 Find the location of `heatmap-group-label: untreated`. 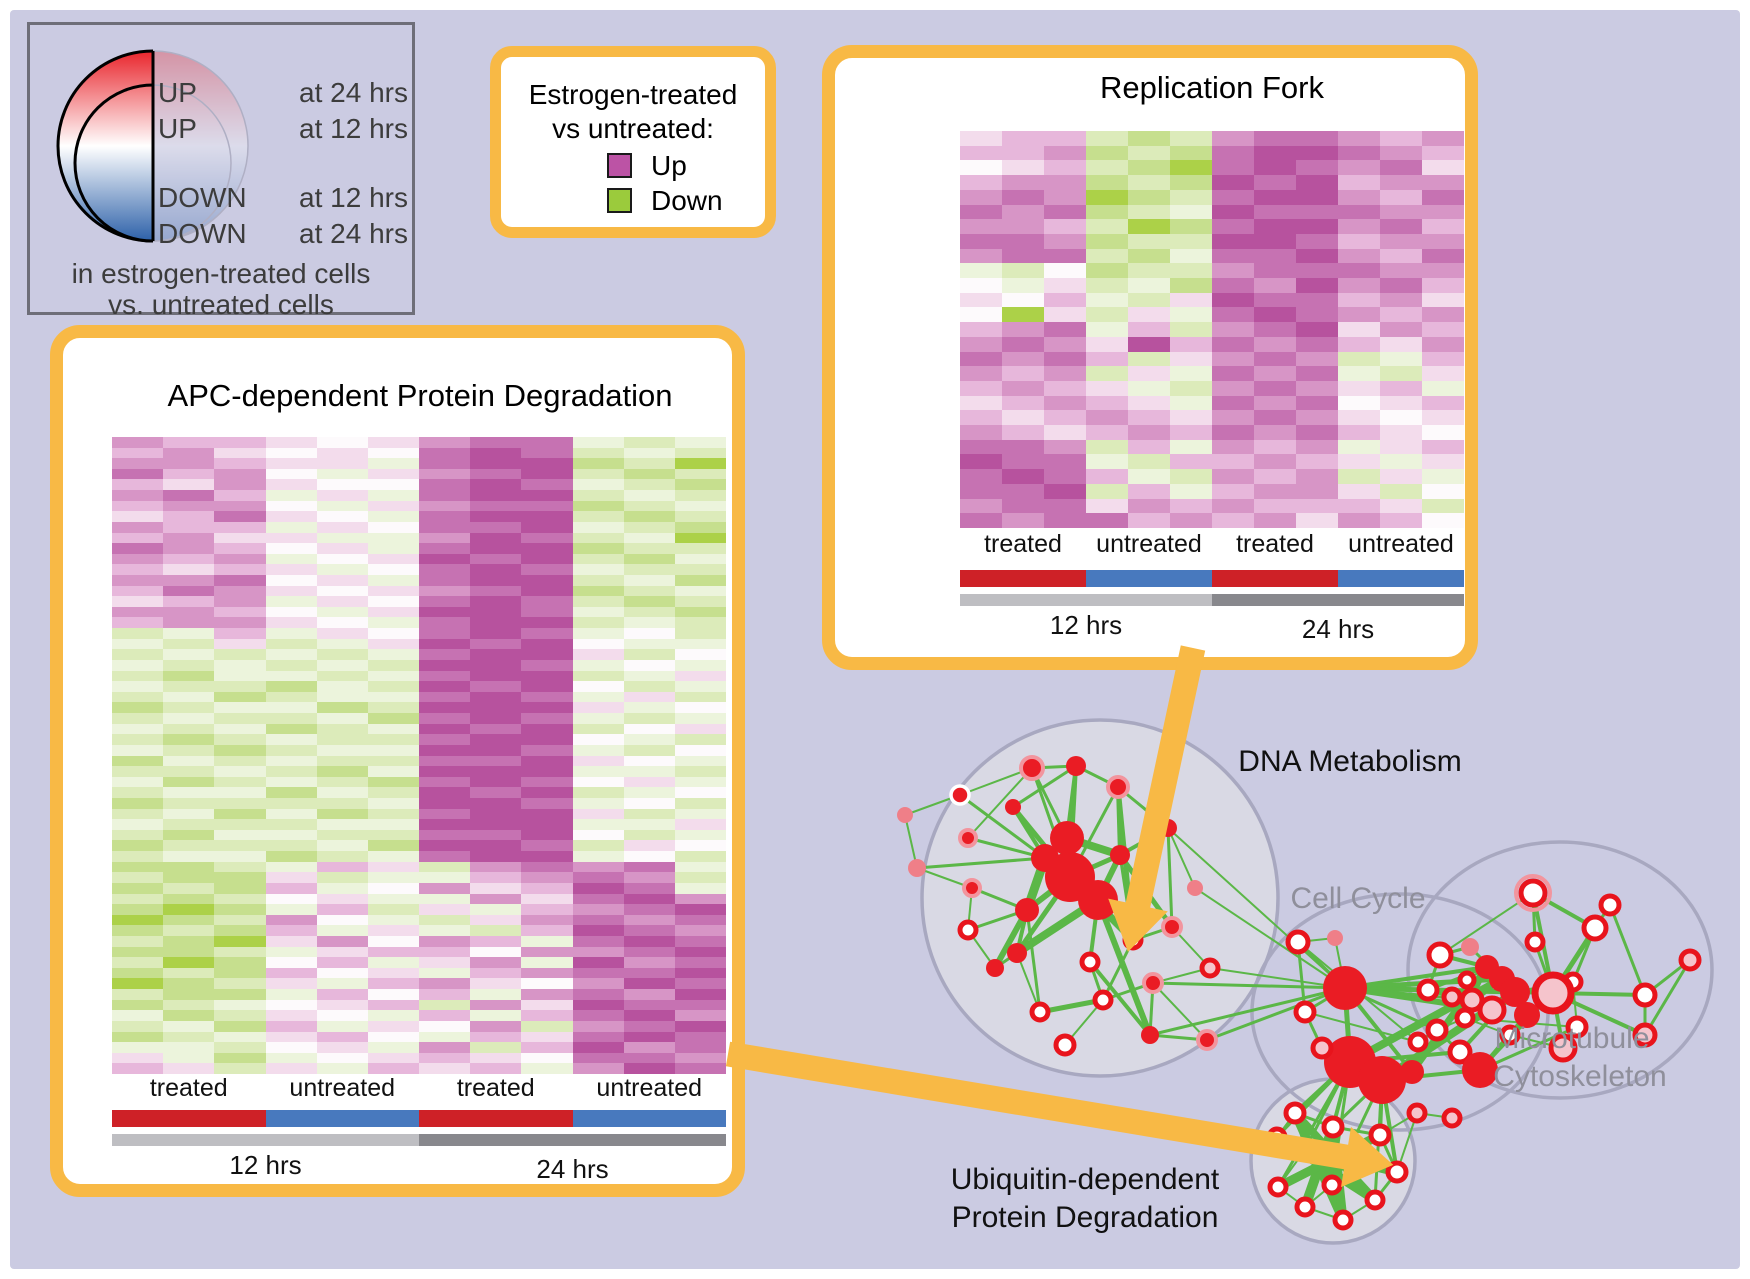

heatmap-group-label: untreated is located at coordinates (1401, 544).